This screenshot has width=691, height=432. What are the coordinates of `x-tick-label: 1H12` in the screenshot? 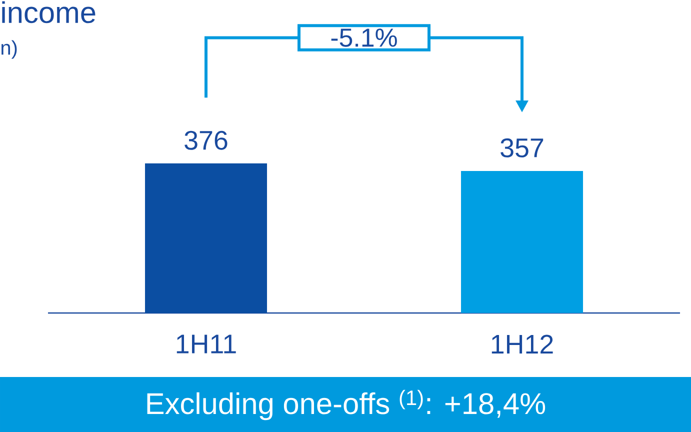 It's located at (522, 344).